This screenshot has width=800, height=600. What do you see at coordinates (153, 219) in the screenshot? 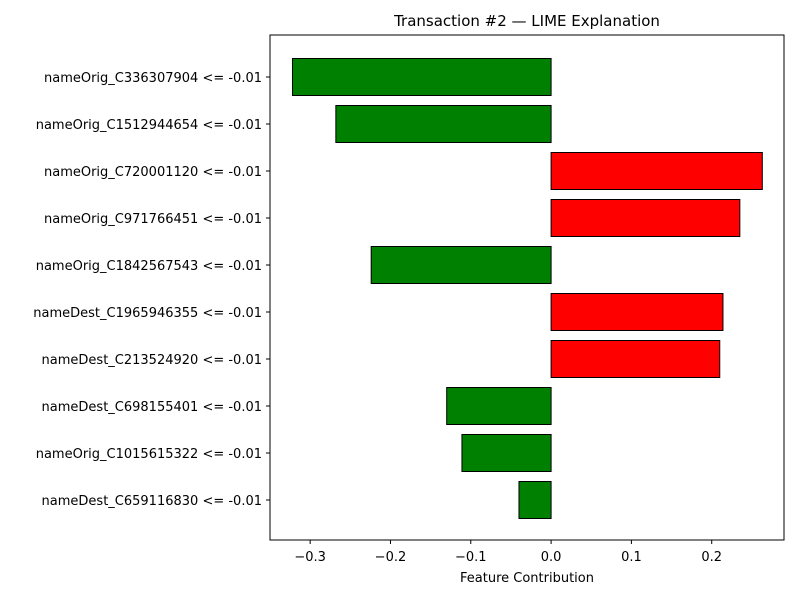
I see `y-tick-label: nameOrig_C971766451 <= -0.01` at bounding box center [153, 219].